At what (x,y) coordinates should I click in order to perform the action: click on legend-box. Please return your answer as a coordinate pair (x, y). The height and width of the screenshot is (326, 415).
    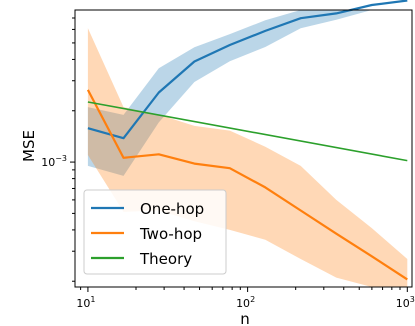
    Looking at the image, I should click on (155, 232).